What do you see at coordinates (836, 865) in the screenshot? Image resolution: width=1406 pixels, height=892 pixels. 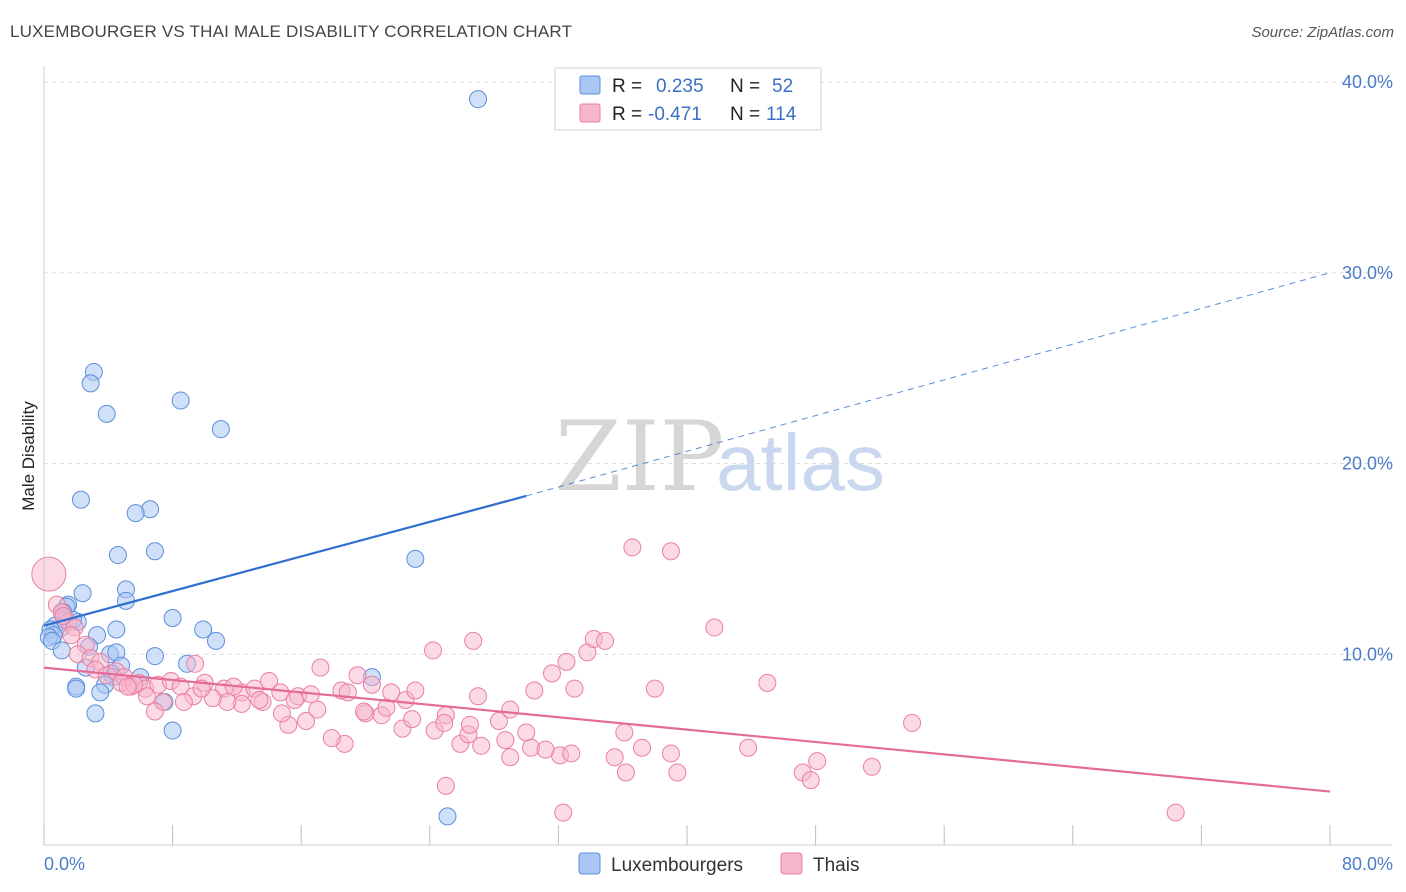 I see `bottom-legend-thais: Thais` at bounding box center [836, 865].